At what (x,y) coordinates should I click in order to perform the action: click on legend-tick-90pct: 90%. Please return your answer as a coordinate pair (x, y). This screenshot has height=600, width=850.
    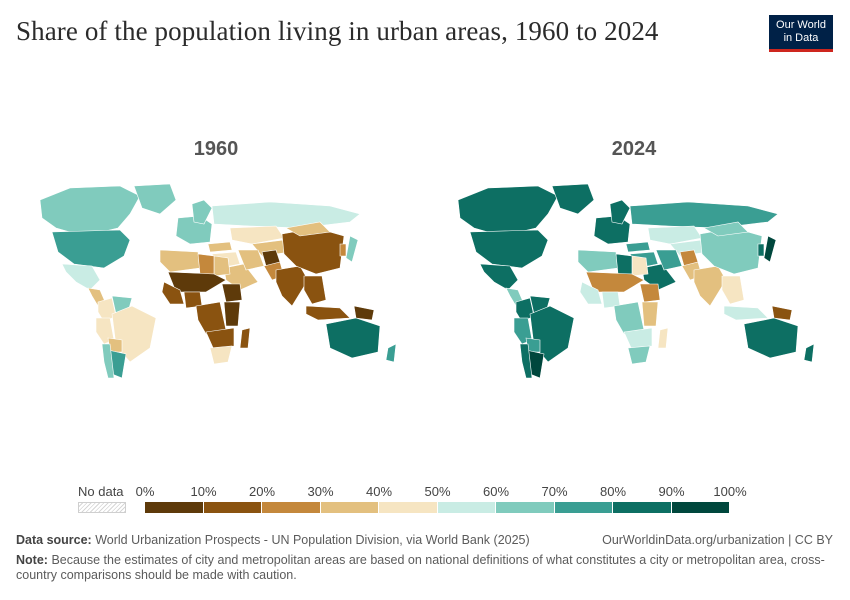
    Looking at the image, I should click on (671, 491).